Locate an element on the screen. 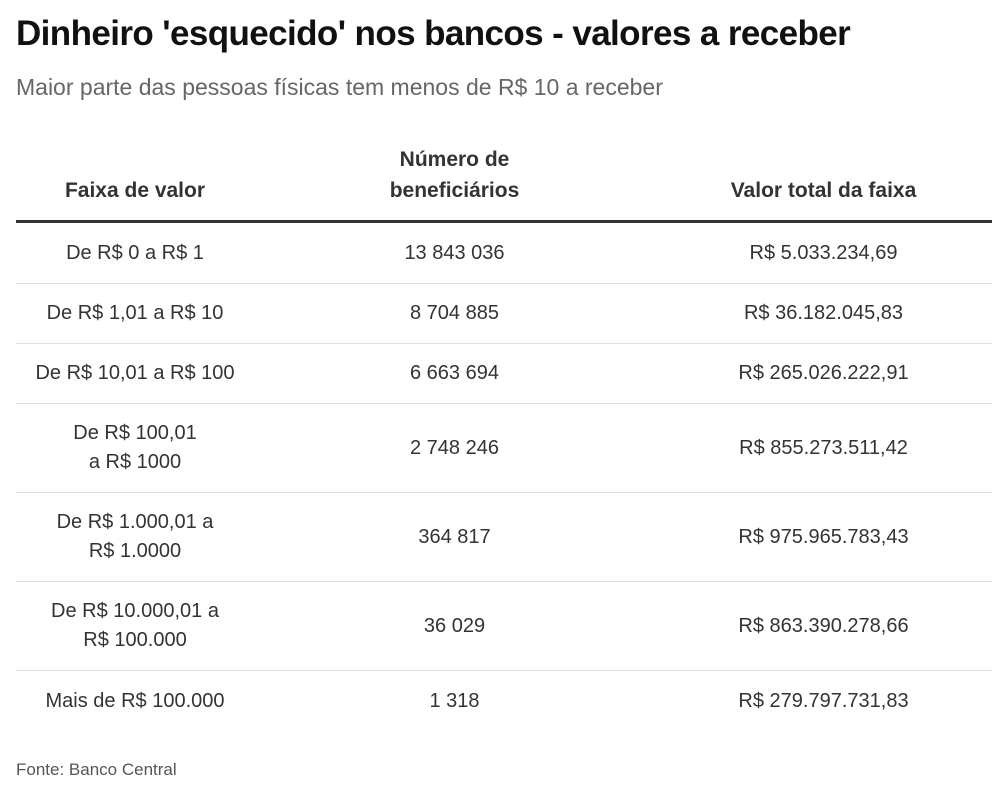 This screenshot has width=1008, height=799. column-header-range: Faixa de valor is located at coordinates (135, 181).